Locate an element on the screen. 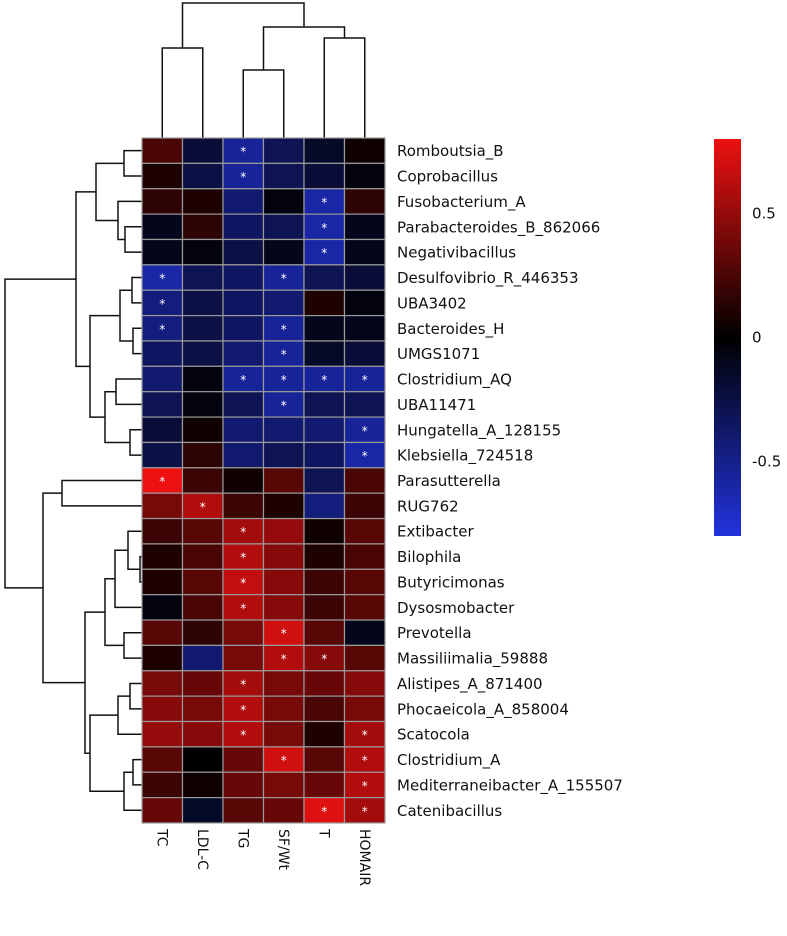  column-labels: TC LDL-C TG SF/Wt T HOMAIR is located at coordinates (262, 857).